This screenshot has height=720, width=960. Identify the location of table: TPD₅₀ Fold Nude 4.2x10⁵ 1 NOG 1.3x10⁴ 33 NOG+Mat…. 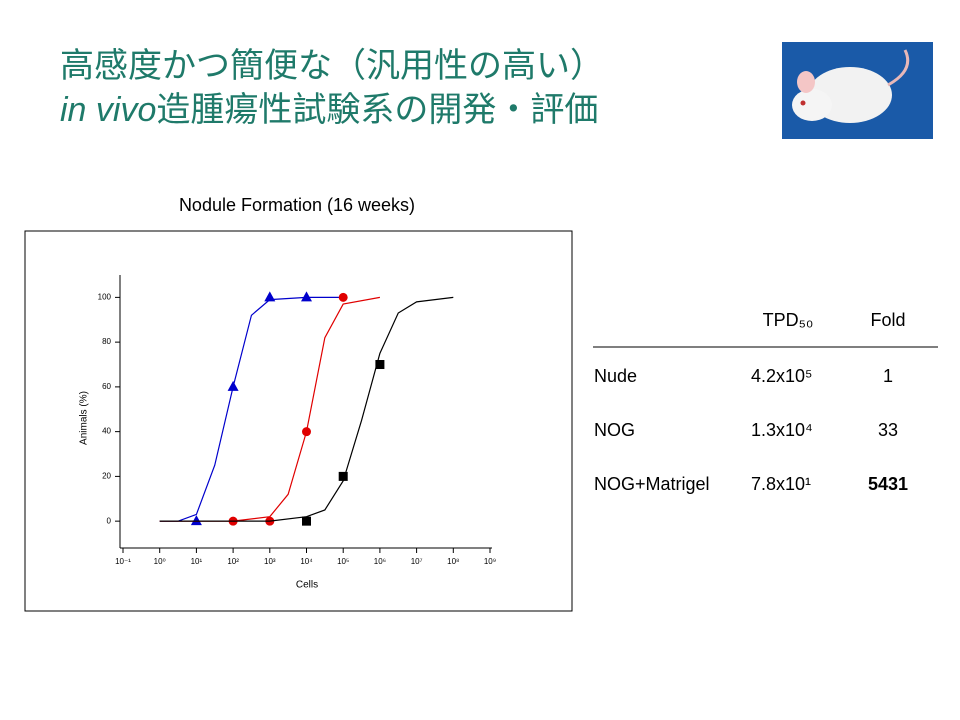
(751, 402).